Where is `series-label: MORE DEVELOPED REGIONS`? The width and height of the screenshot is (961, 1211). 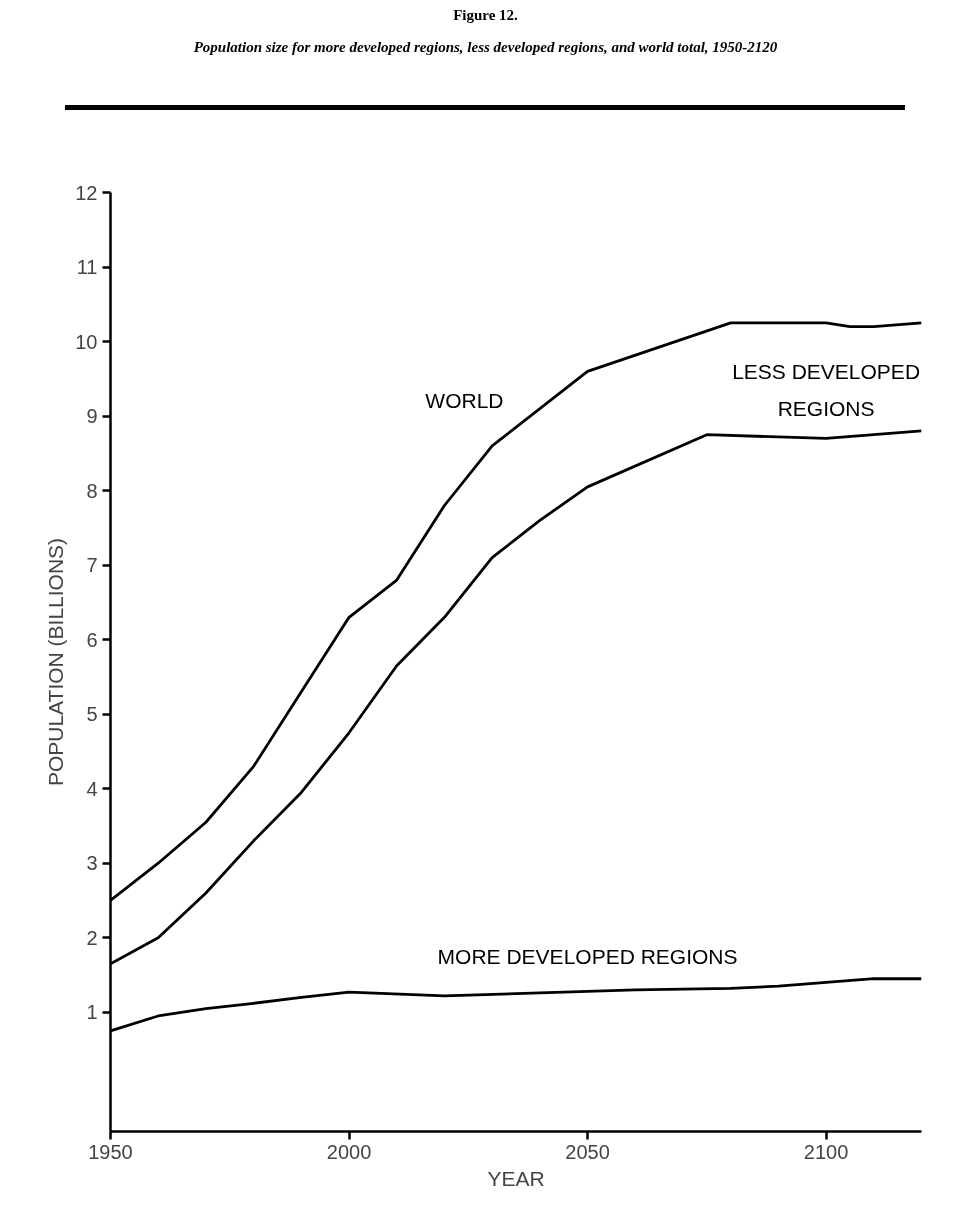 series-label: MORE DEVELOPED REGIONS is located at coordinates (587, 956).